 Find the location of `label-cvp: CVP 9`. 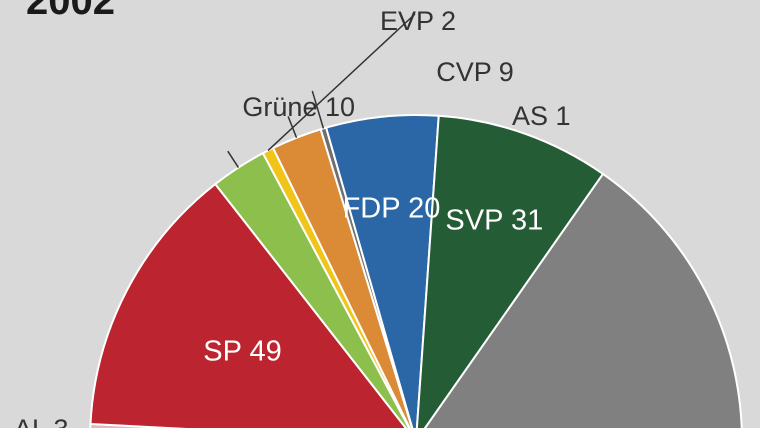

label-cvp: CVP 9 is located at coordinates (475, 72).